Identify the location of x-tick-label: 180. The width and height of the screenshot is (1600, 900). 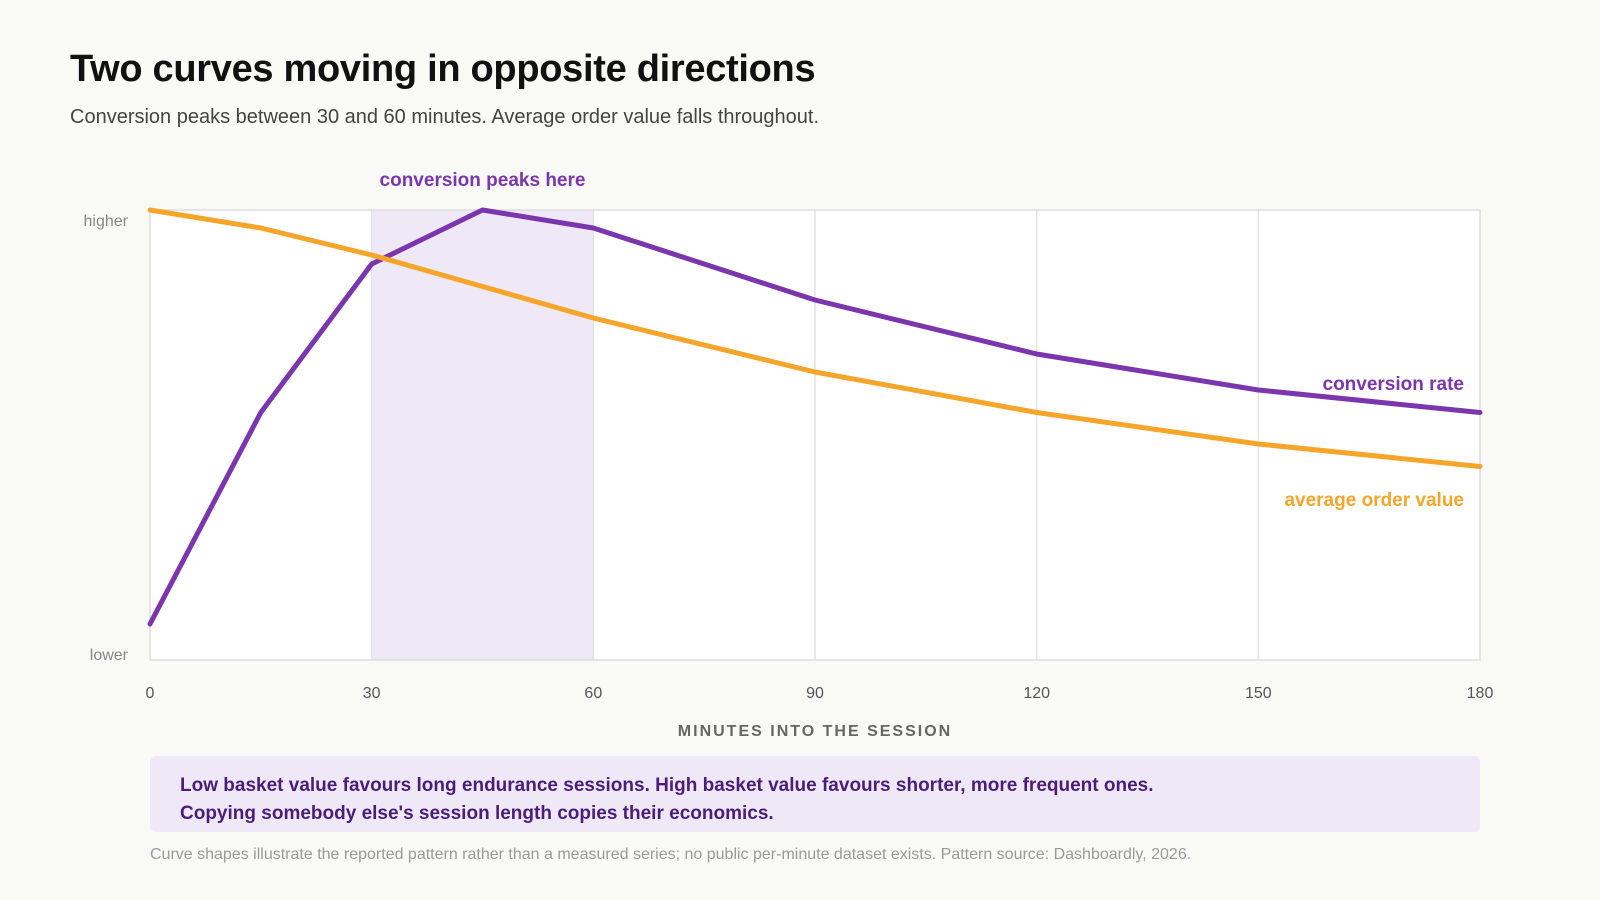
(1480, 693).